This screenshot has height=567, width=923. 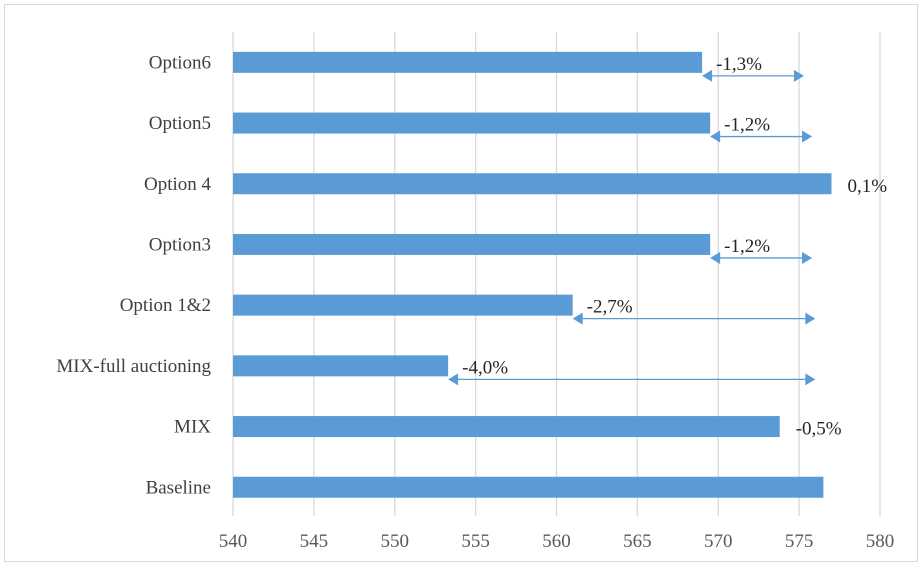 I want to click on x-tick-label: 555, so click(x=475, y=541).